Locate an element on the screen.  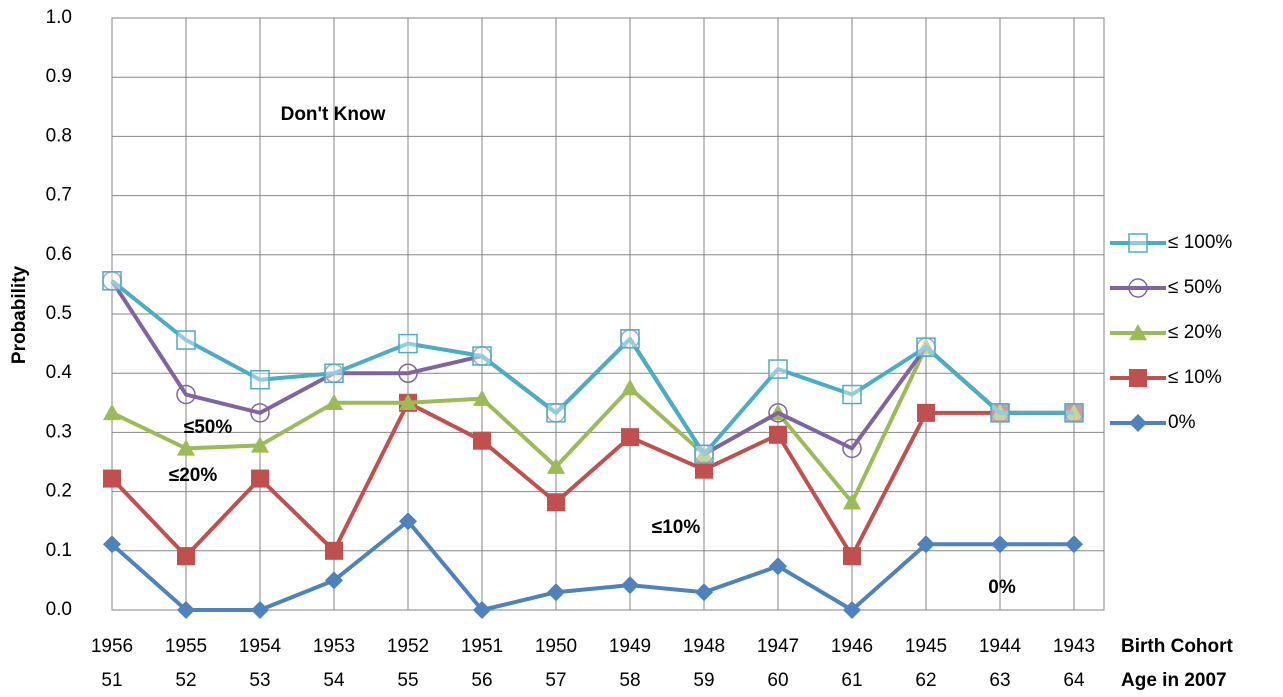
legend-label: 0% is located at coordinates (1182, 422).